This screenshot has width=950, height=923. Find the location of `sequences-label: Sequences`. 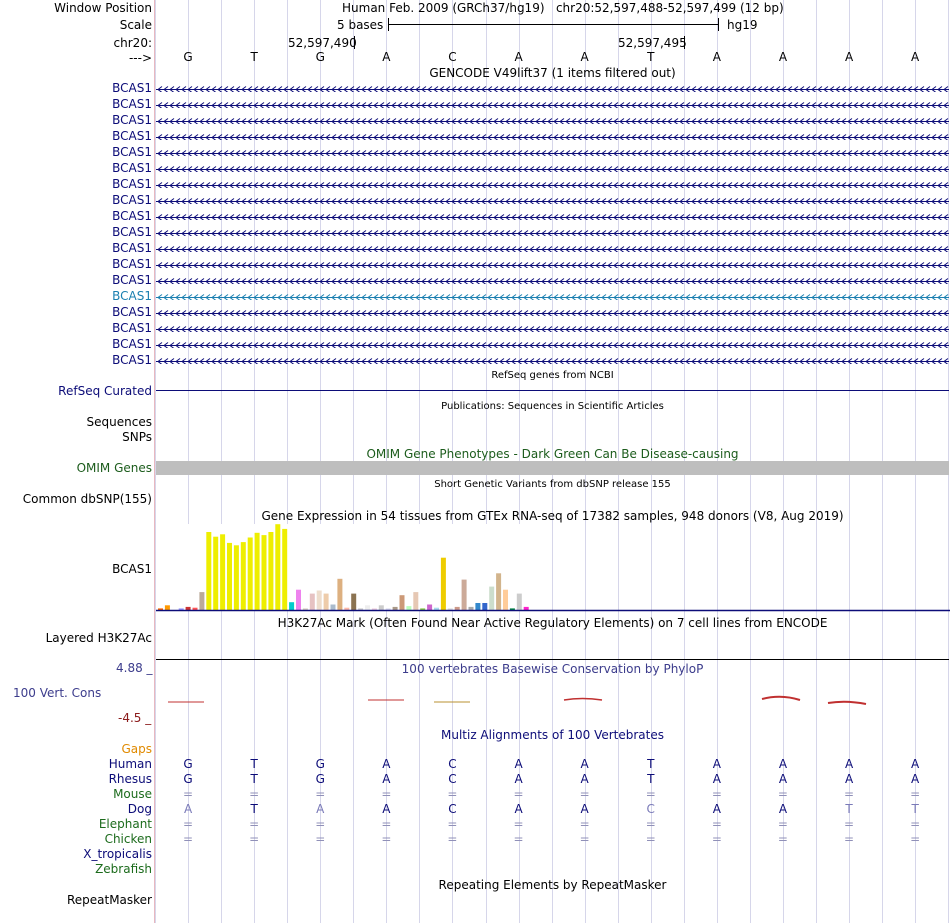

sequences-label: Sequences is located at coordinates (119, 422).